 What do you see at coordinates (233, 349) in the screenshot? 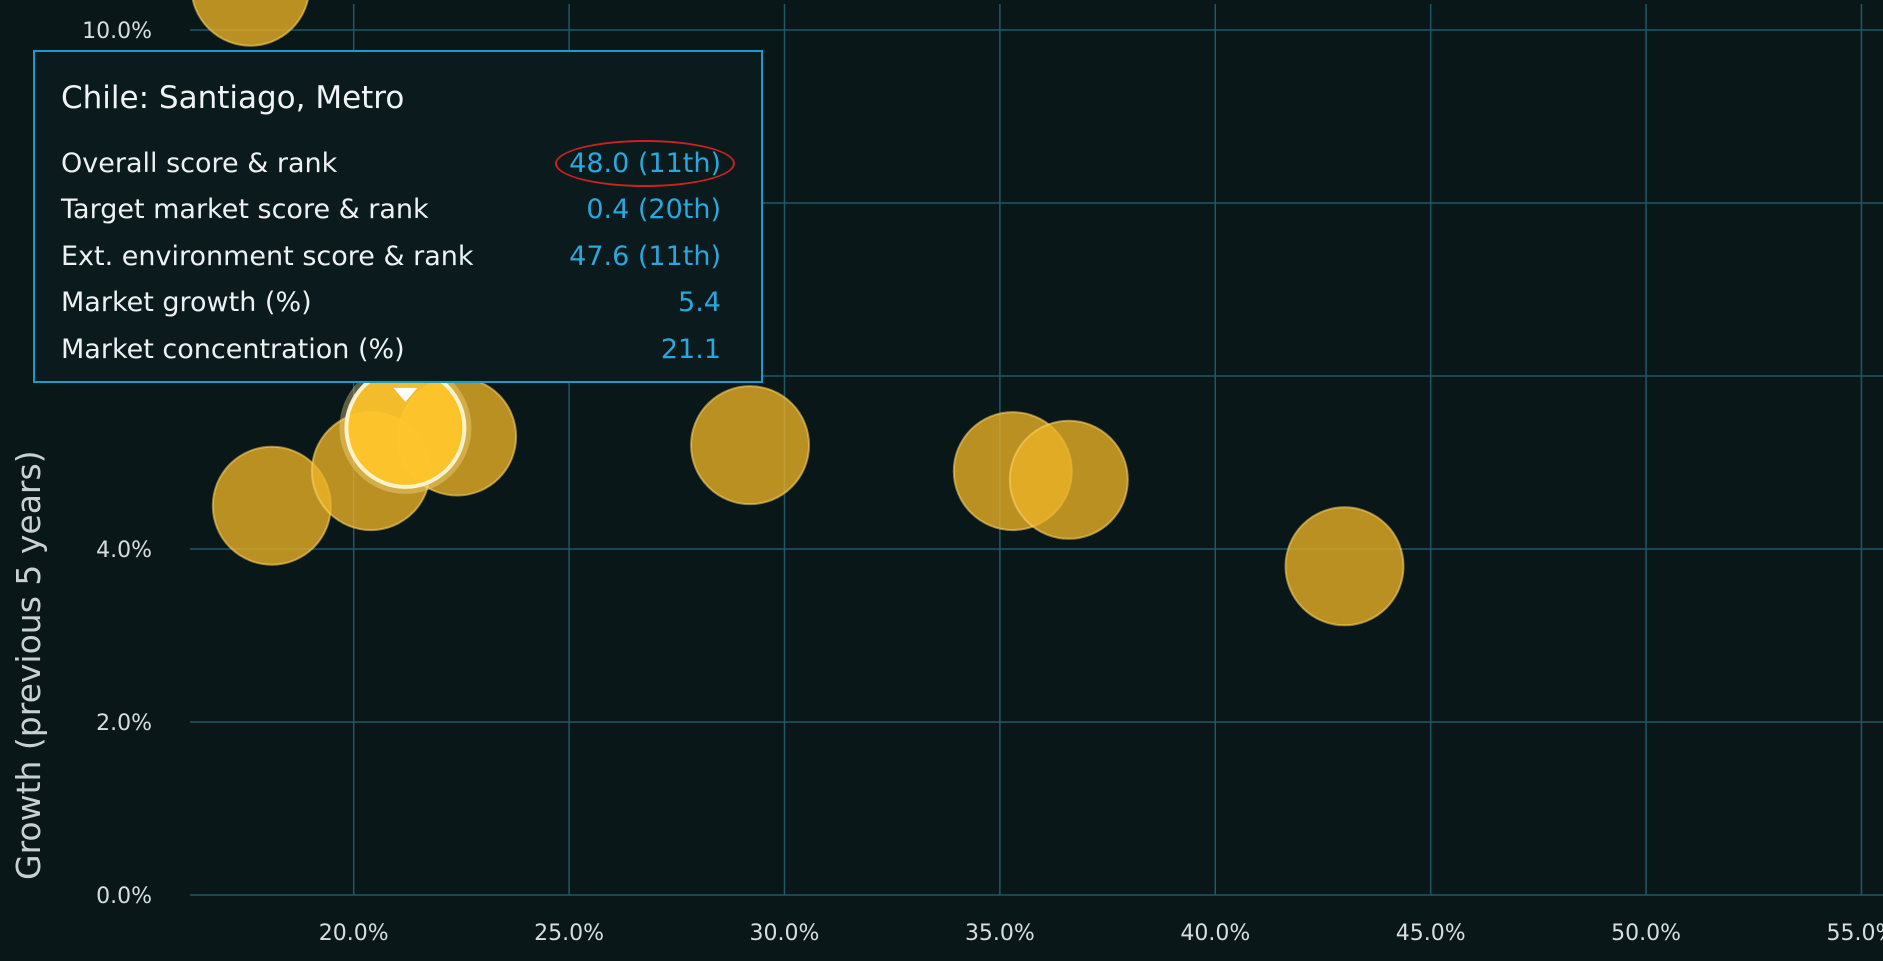
I see `tooltip-label: Market concentration (%)` at bounding box center [233, 349].